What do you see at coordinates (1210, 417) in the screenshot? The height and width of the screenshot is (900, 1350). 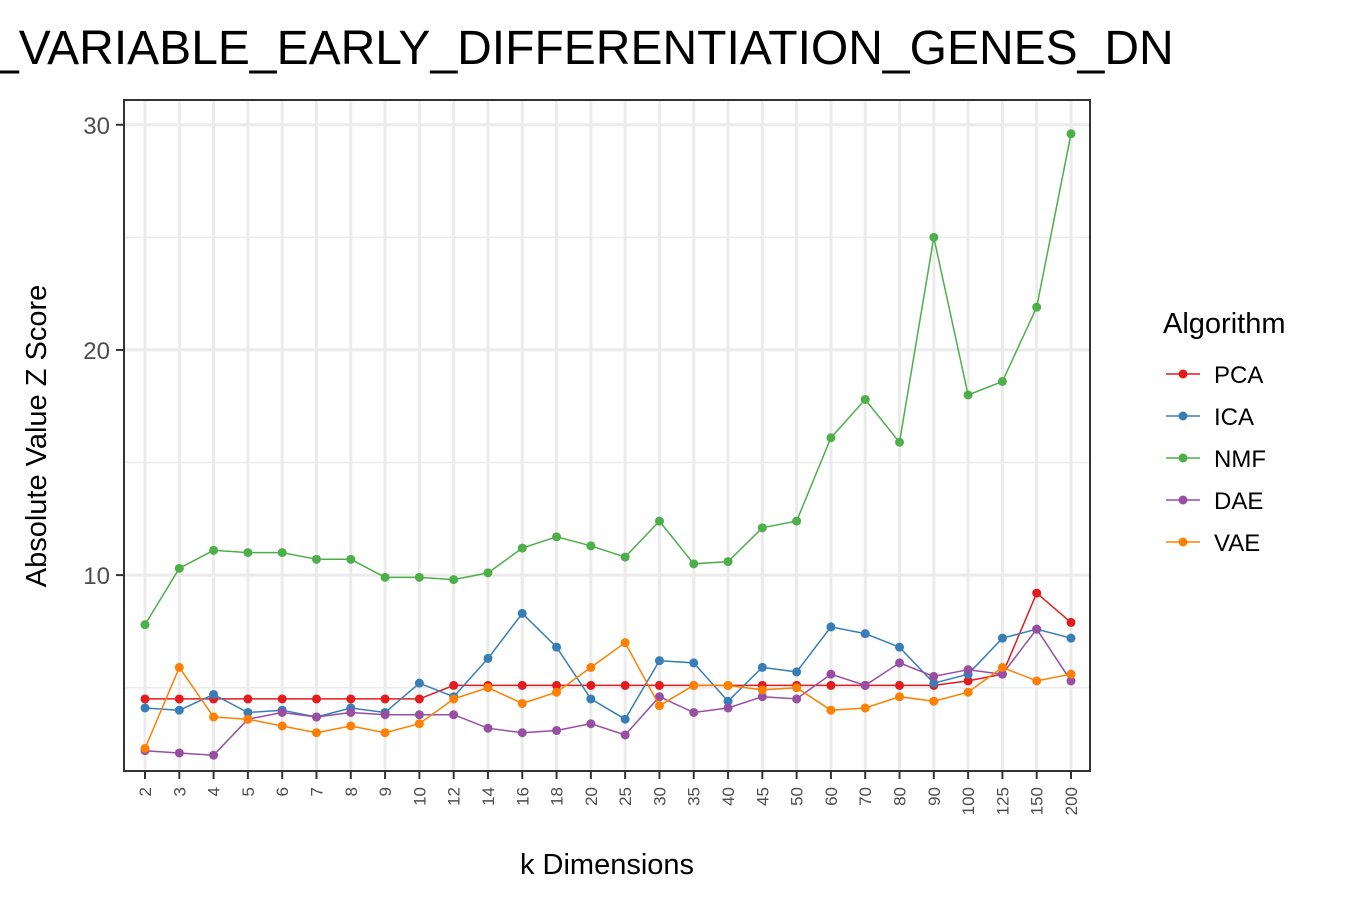 I see `legend-item-ica: ICA` at bounding box center [1210, 417].